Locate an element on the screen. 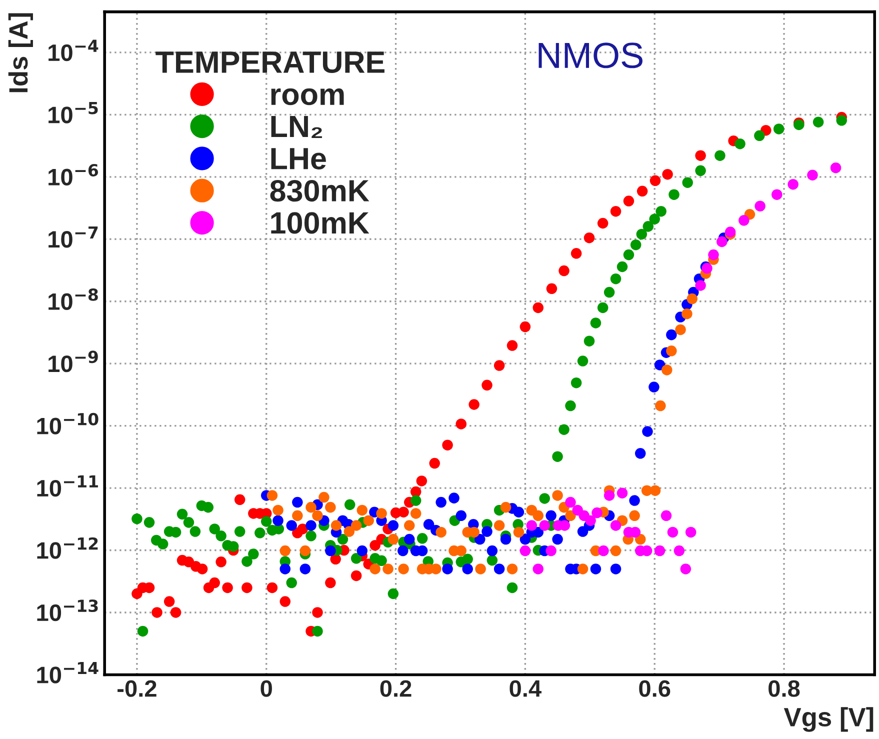 The height and width of the screenshot is (739, 879). y-tick-label: 10$^{−10}$ is located at coordinates (67, 423).